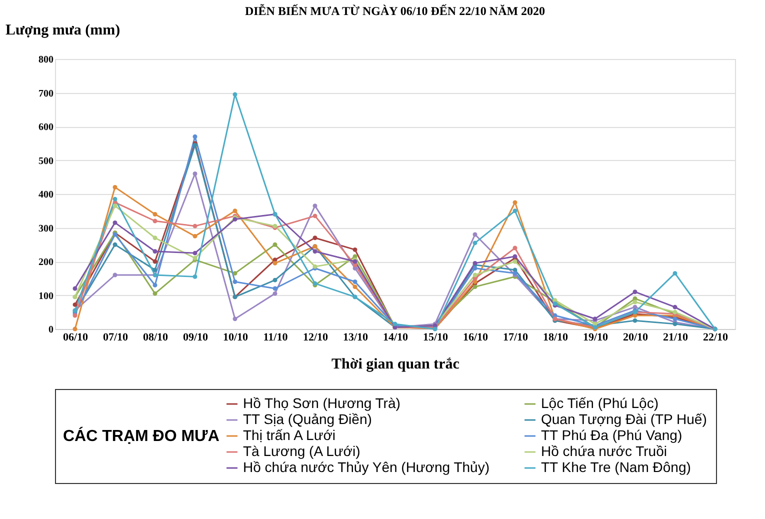  What do you see at coordinates (611, 435) in the screenshot?
I see `legend-label: TT Phú Đa (Phú Vang)` at bounding box center [611, 435].